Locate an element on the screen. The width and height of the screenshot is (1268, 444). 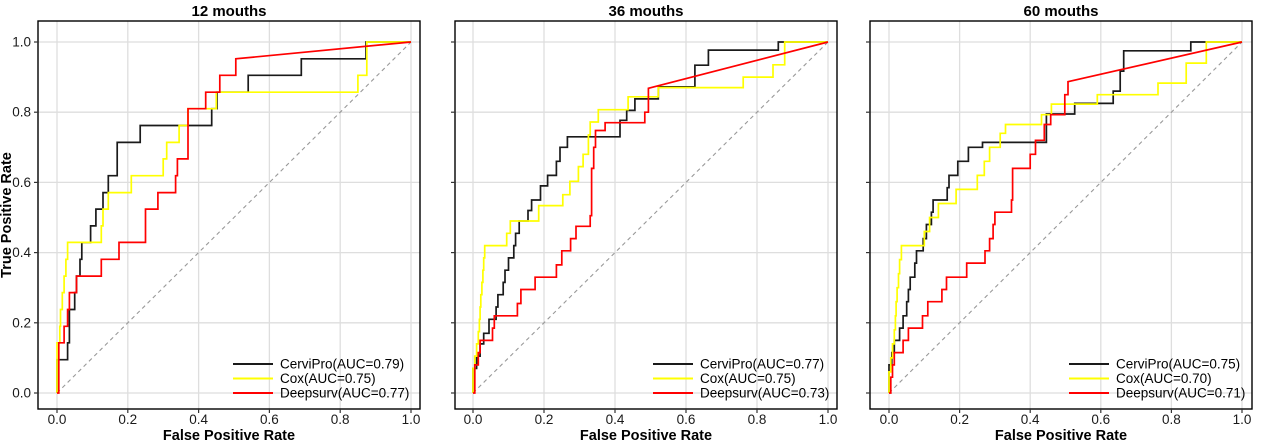
y-tick-label: 0.6 is located at coordinates (21, 182).